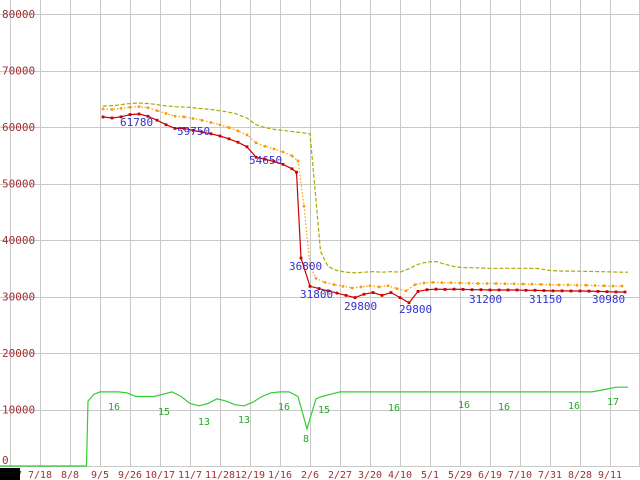 The width and height of the screenshot is (640, 480). Describe the element at coordinates (400, 475) in the screenshot. I see `x-axis-date-label: 4/10` at that location.